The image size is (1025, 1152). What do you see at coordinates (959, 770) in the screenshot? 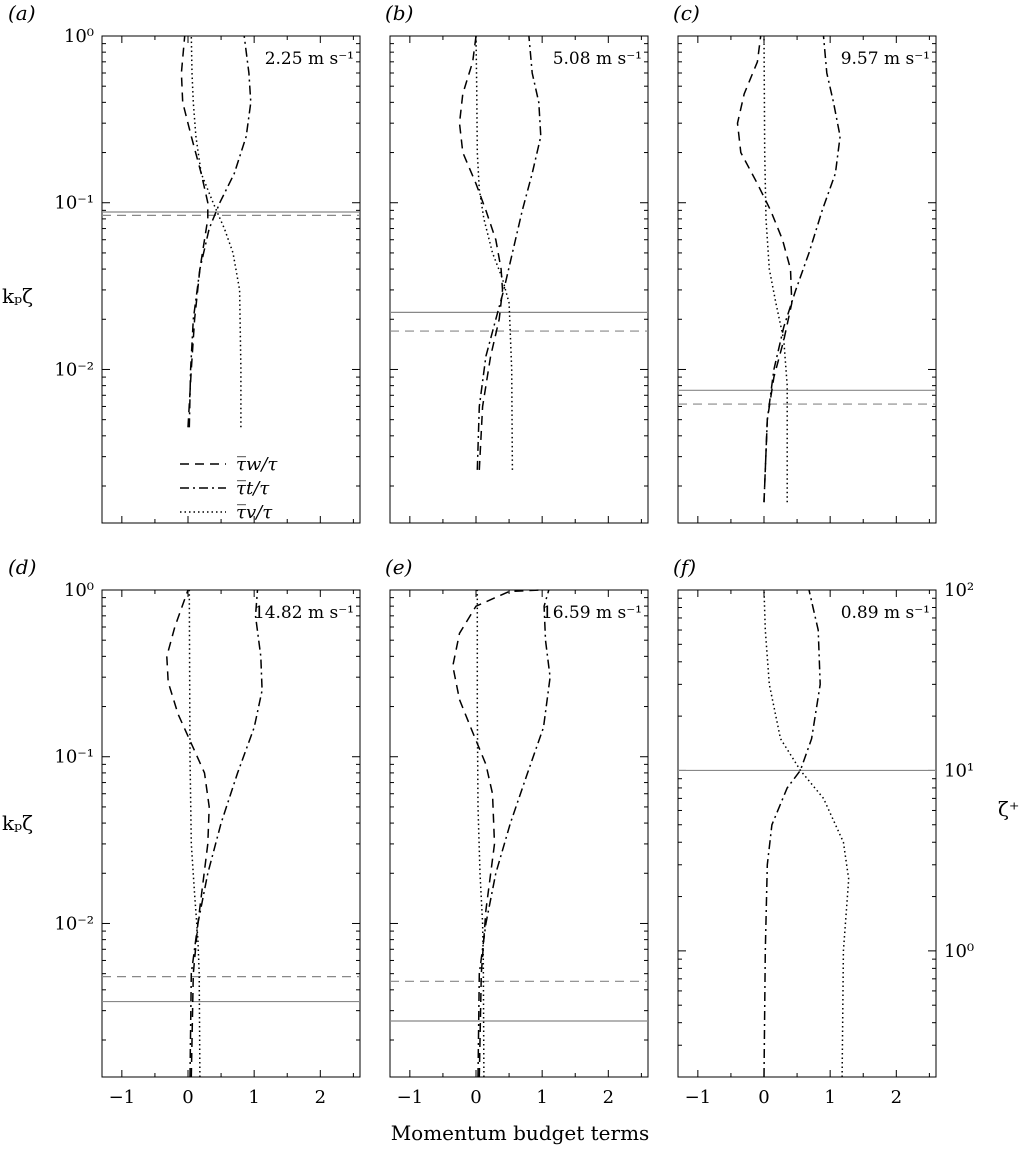
I see `y2-tick-label: 10¹` at bounding box center [959, 770].